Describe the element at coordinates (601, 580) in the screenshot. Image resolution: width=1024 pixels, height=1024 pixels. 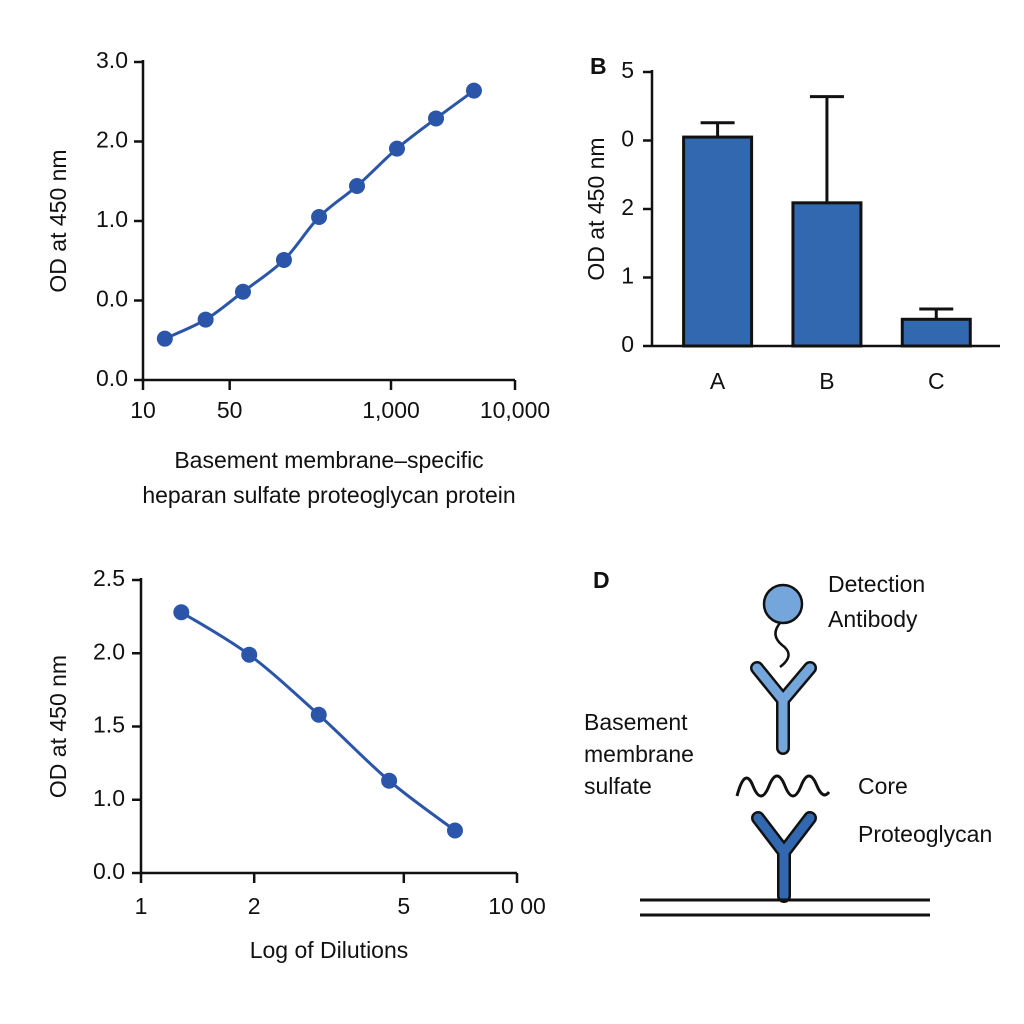
I see `panel-label: D` at that location.